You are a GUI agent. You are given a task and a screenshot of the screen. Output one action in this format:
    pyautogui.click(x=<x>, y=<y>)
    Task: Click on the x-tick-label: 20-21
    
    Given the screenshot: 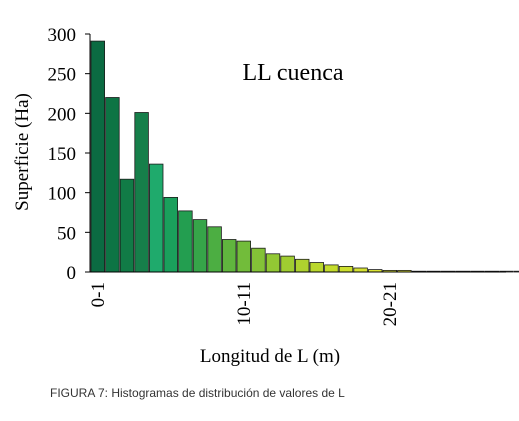 What is the action you would take?
    pyautogui.click(x=390, y=304)
    